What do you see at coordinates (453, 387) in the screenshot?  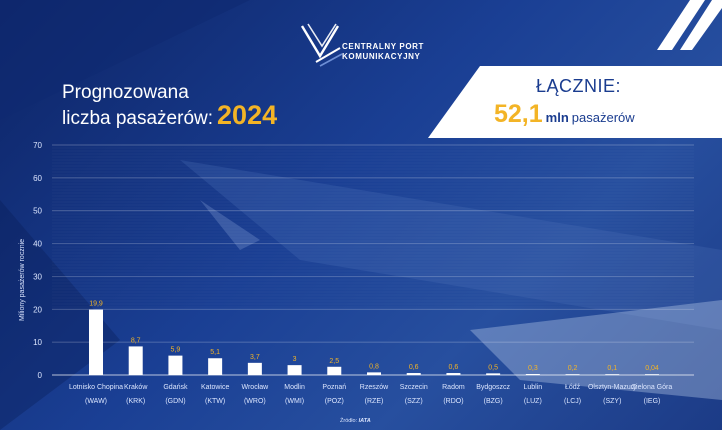 I see `x-tick-label: Radom` at bounding box center [453, 387].